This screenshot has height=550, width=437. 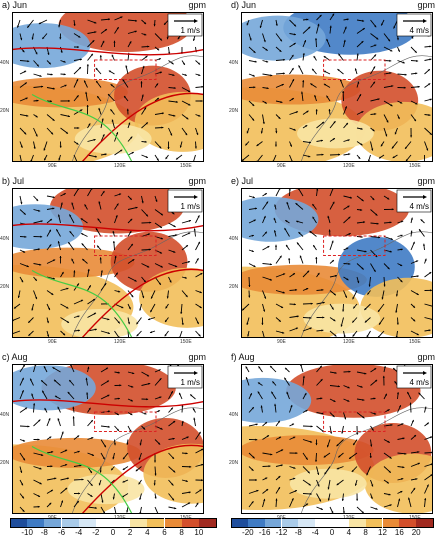 I want to click on longitude-tick-label: 90E, so click(x=52, y=166).